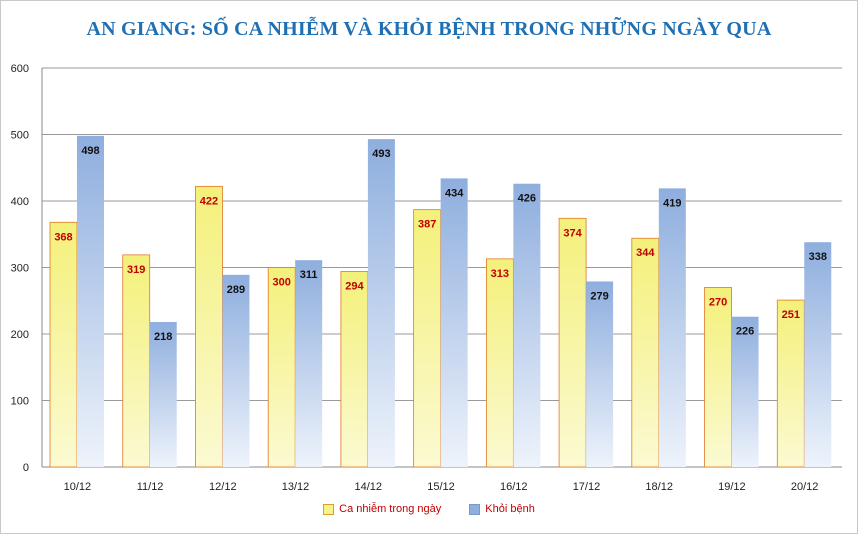  Describe the element at coordinates (236, 370) in the screenshot. I see `bar-recovered-12/12` at that location.